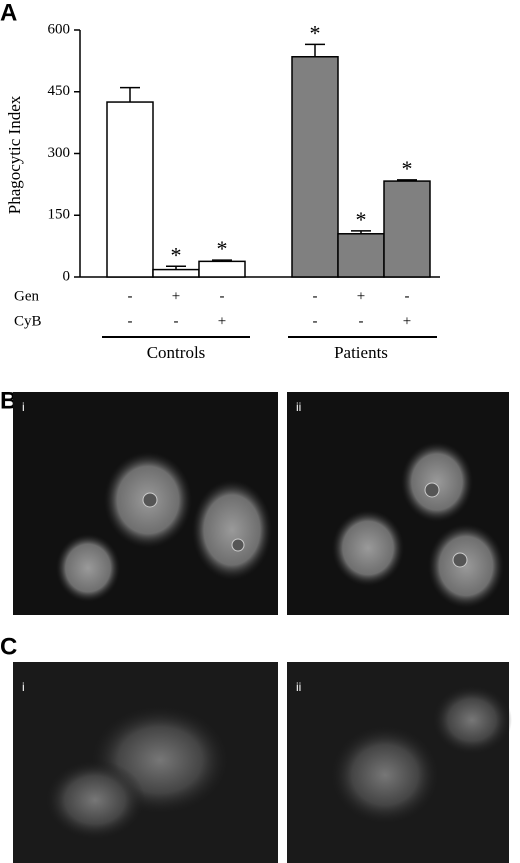 This screenshot has height=863, width=520. I want to click on panel-label: C, so click(8, 646).